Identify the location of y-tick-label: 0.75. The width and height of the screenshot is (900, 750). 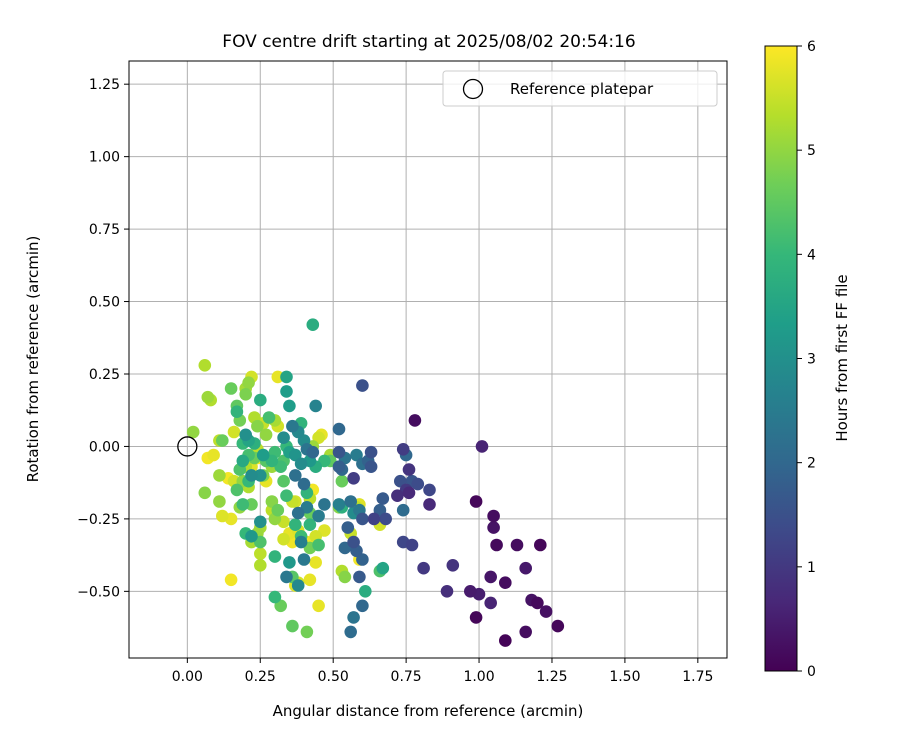
(104, 230).